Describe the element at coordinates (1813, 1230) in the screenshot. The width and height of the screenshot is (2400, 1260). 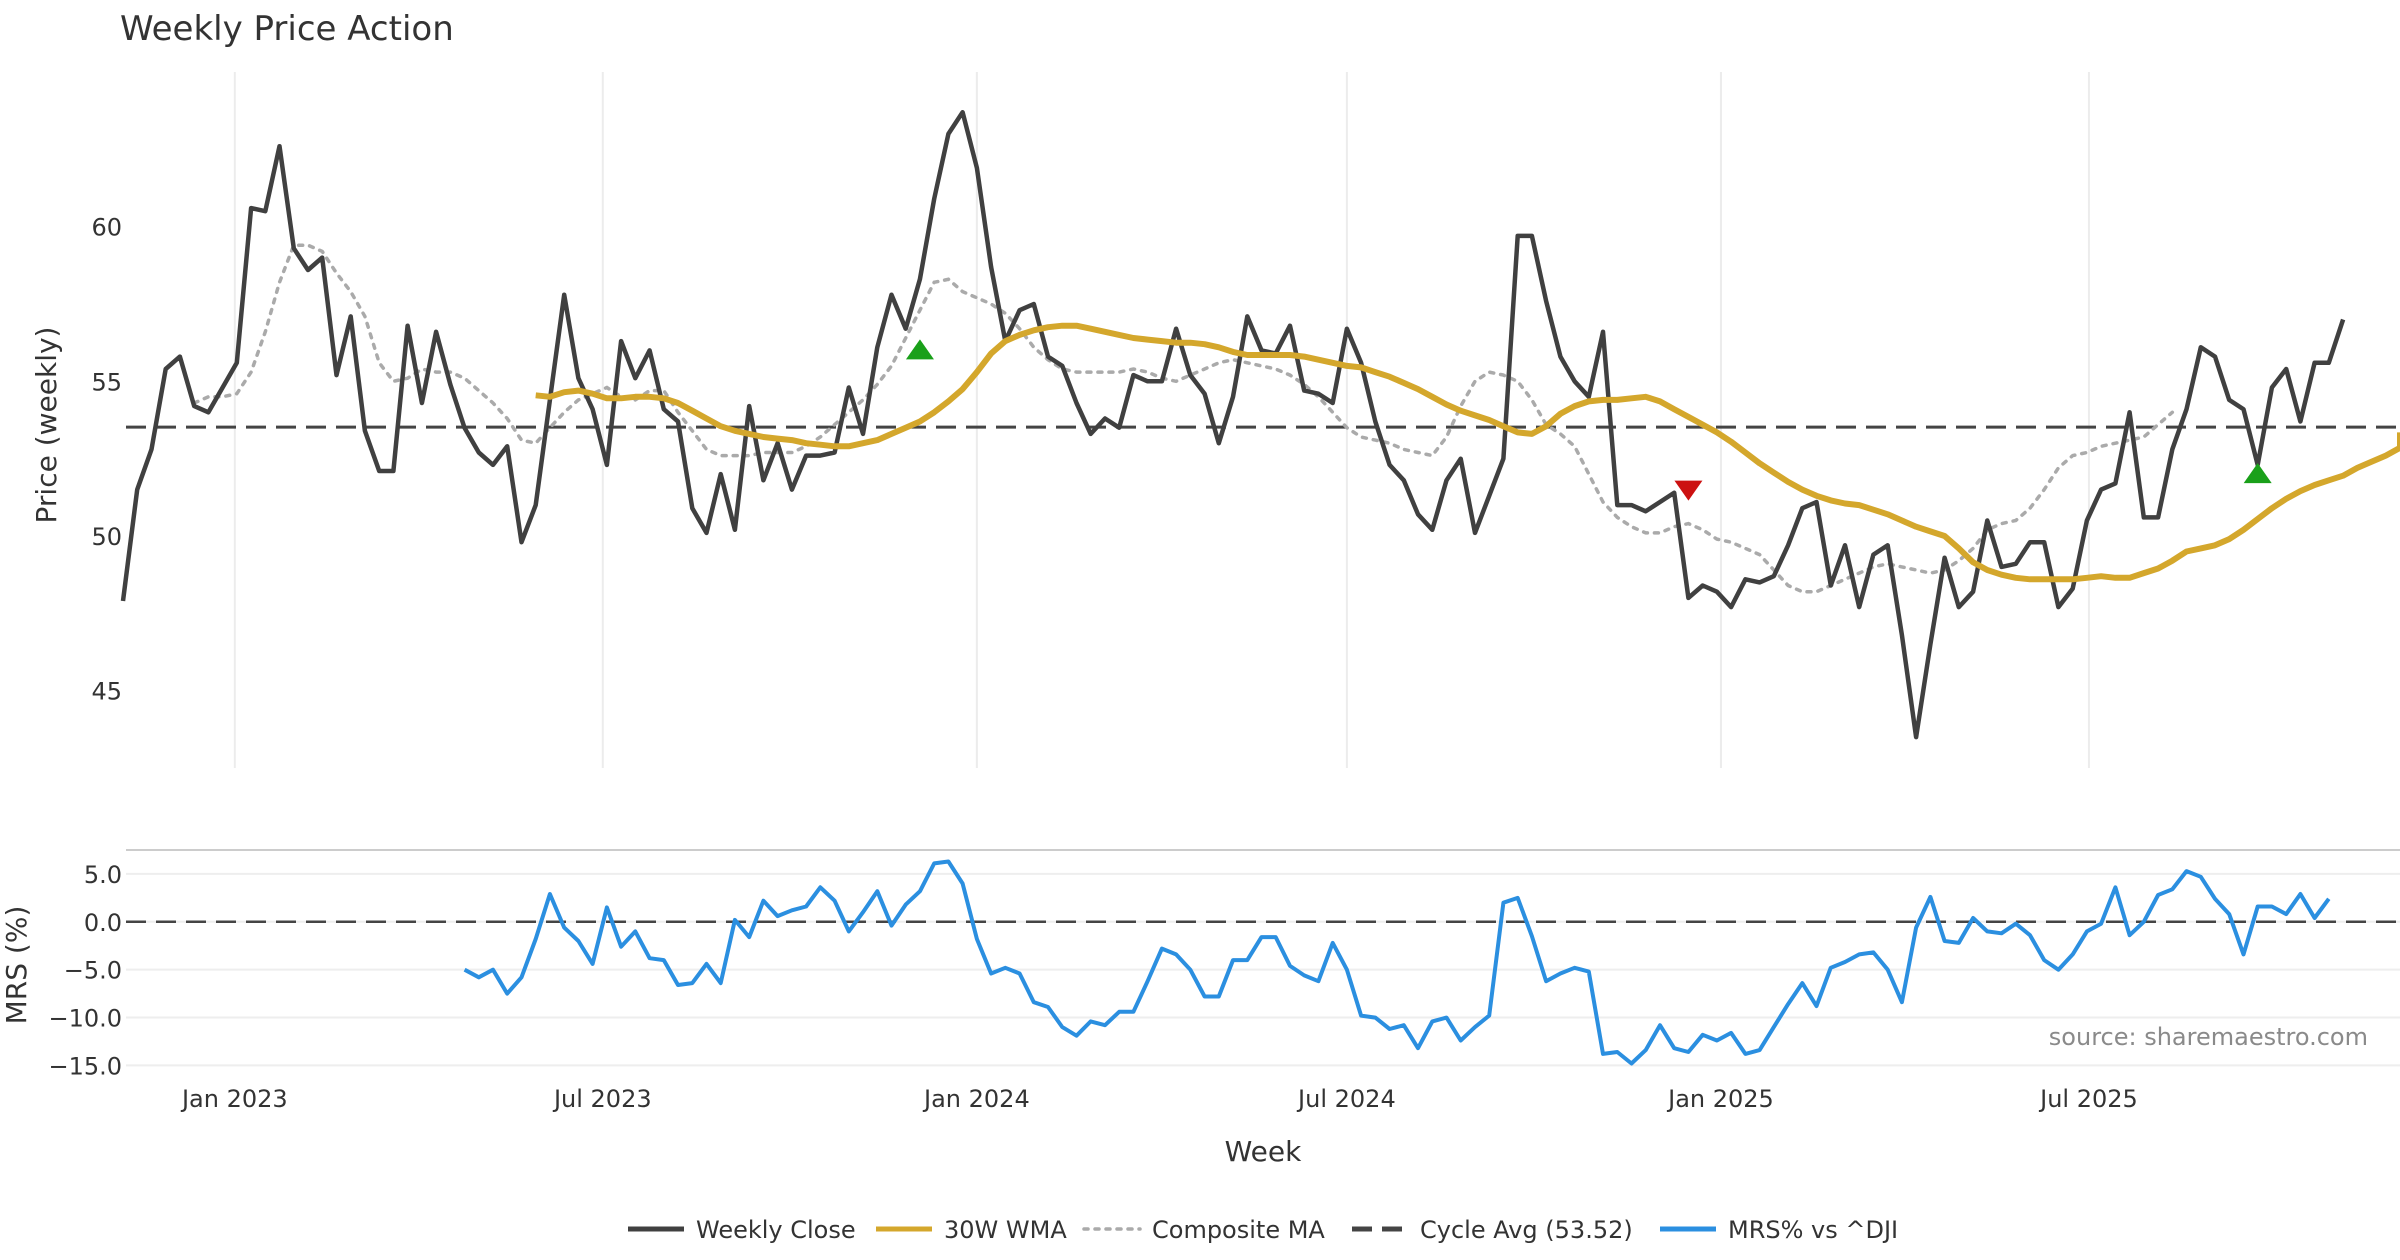
I see `legend-label-mrs: MRS% vs ^DJI` at that location.